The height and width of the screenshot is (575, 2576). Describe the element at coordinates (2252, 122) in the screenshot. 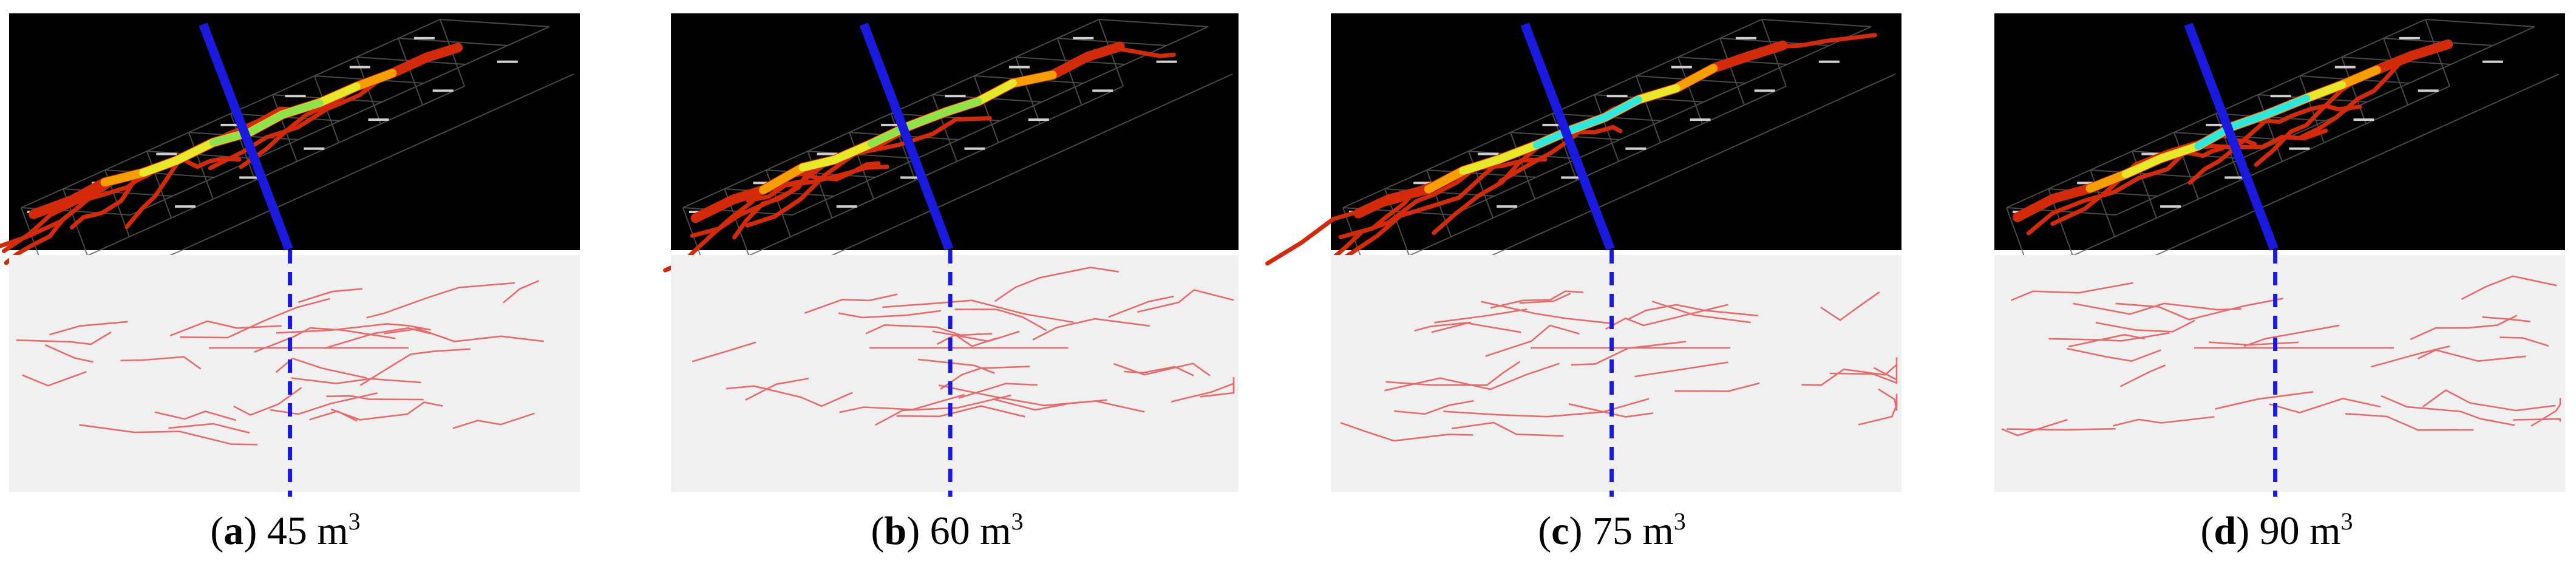

I see `fracture-main-core` at that location.